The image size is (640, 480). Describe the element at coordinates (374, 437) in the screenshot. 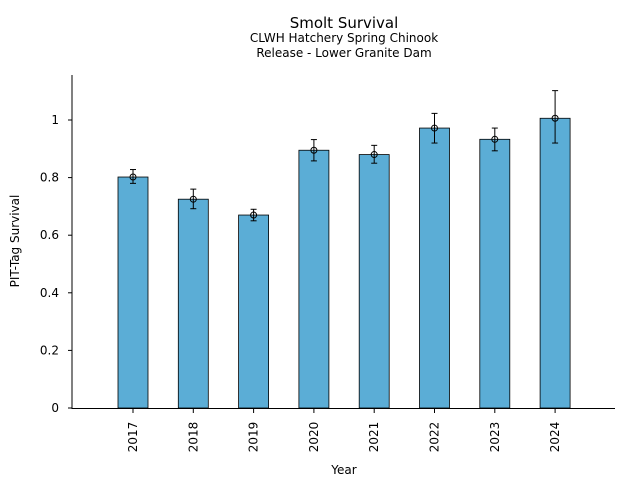

I see `x-tick-label: 2021` at that location.